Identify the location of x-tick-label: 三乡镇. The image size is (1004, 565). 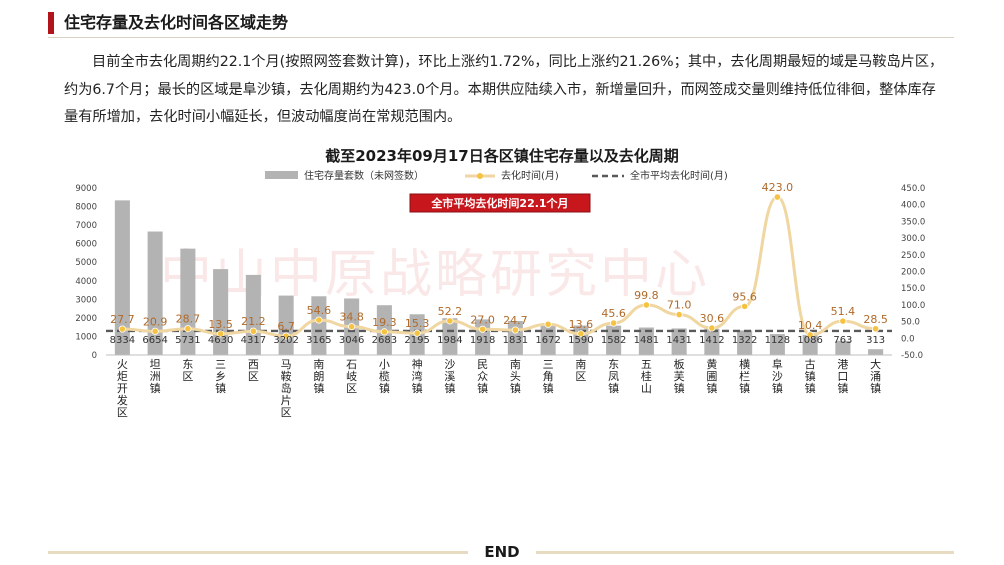
(220, 376).